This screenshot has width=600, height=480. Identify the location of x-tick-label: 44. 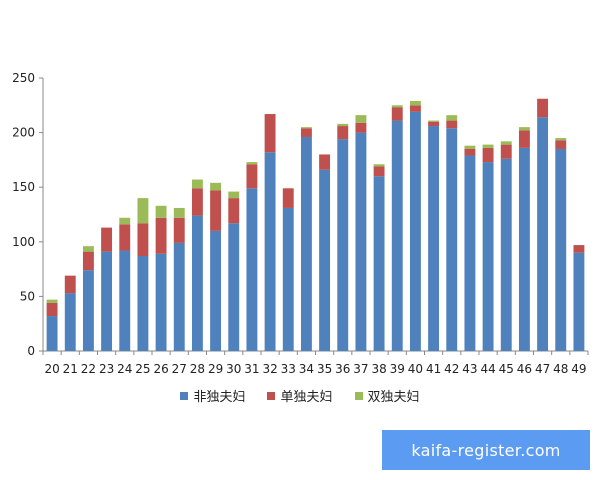
(487, 369).